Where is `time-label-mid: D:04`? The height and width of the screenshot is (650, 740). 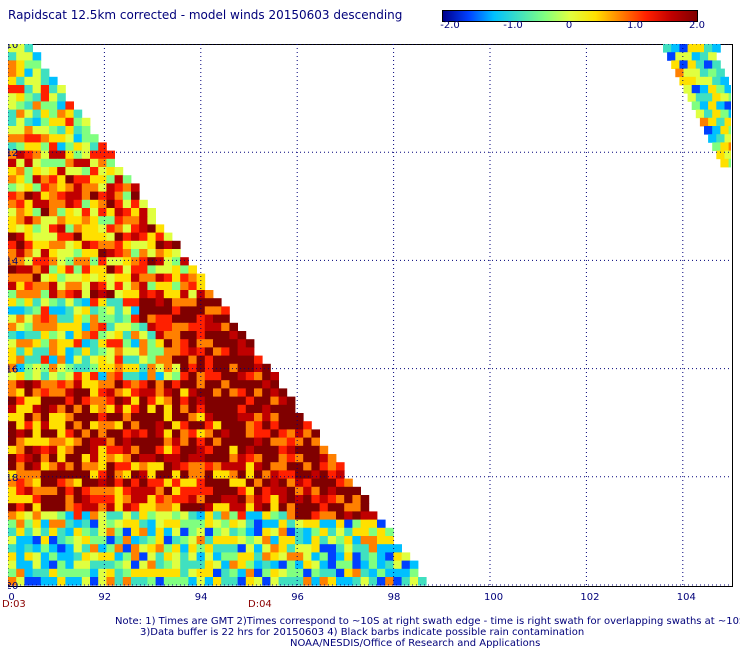
time-label-mid: D:04 is located at coordinates (260, 604).